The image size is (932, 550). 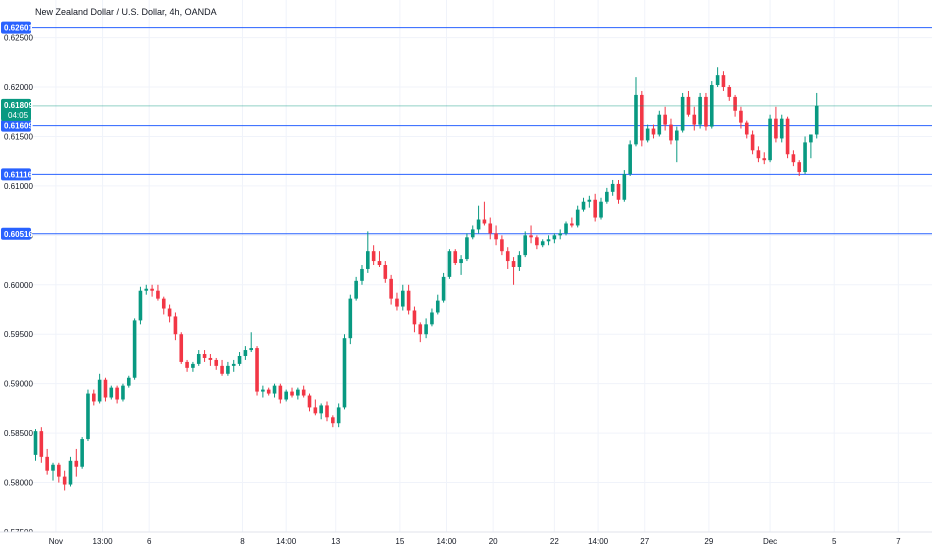 I want to click on time-tick-label: 29, so click(x=708, y=541).